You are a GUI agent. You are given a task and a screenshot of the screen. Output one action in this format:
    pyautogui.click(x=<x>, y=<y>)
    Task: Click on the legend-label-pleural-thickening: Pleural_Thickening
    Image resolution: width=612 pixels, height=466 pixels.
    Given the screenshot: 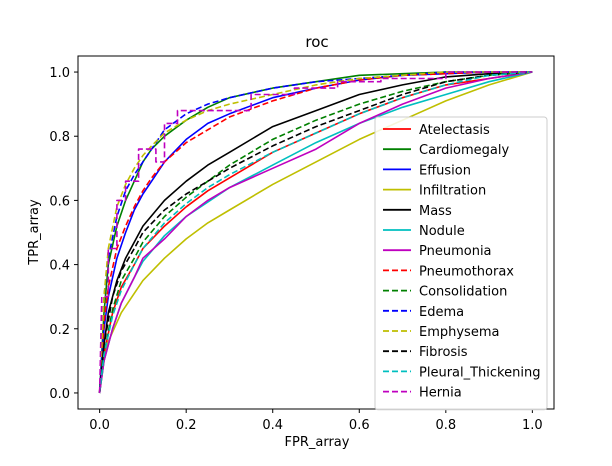 What is the action you would take?
    pyautogui.click(x=479, y=372)
    